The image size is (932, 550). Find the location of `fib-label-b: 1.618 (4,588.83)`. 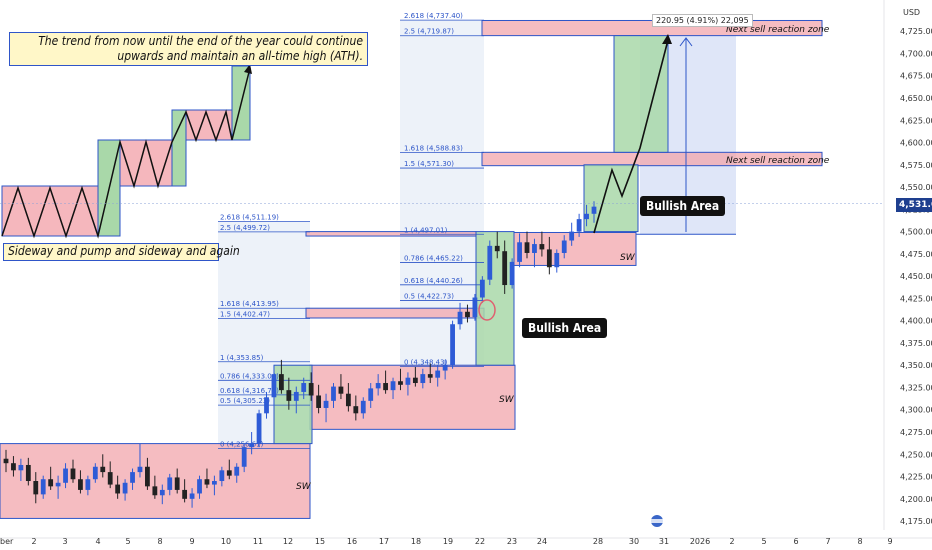

fib-label-b: 1.618 (4,588.83) is located at coordinates (433, 148).